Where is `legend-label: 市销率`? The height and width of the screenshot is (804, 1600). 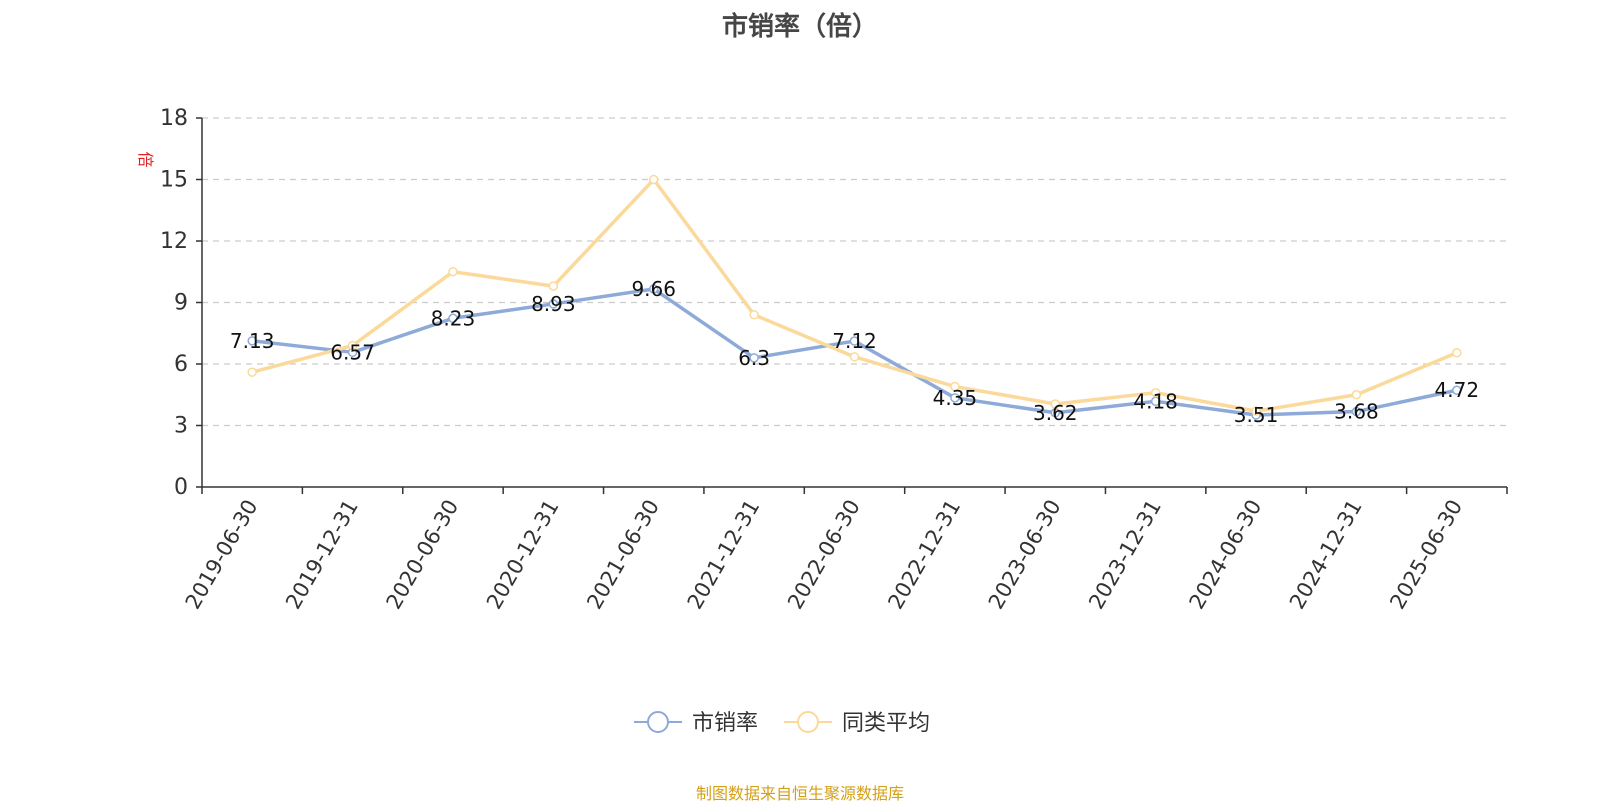
legend-label: 市销率 is located at coordinates (725, 723).